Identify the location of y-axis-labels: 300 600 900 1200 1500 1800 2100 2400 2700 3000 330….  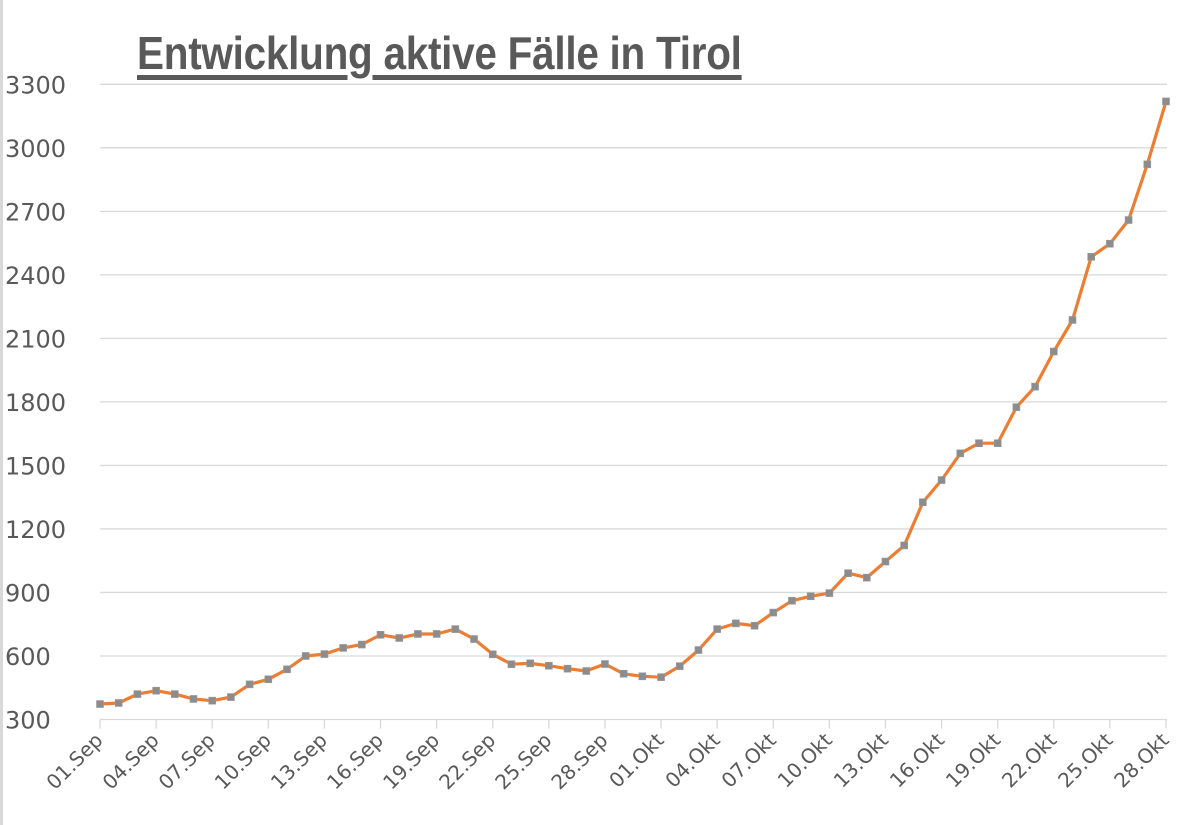
(35, 402).